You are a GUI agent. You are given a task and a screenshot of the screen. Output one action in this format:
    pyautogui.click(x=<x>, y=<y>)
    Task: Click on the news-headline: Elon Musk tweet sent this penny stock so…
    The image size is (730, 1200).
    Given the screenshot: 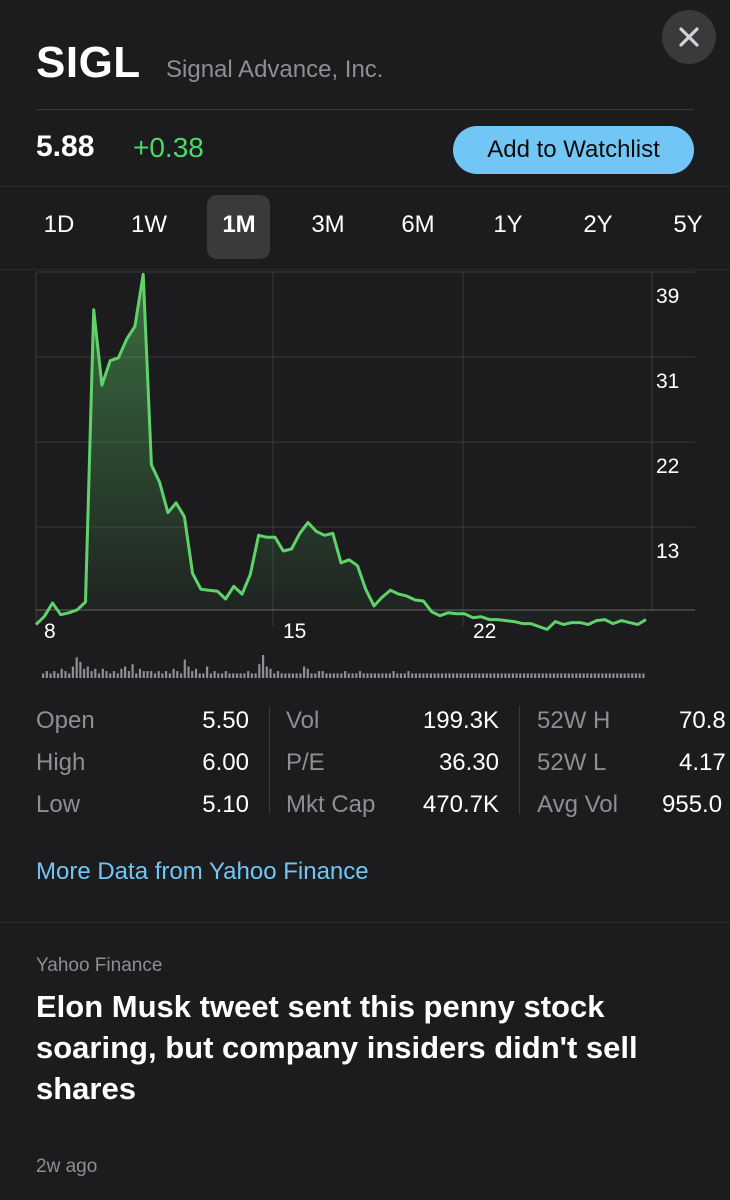 What is the action you would take?
    pyautogui.click(x=337, y=1047)
    